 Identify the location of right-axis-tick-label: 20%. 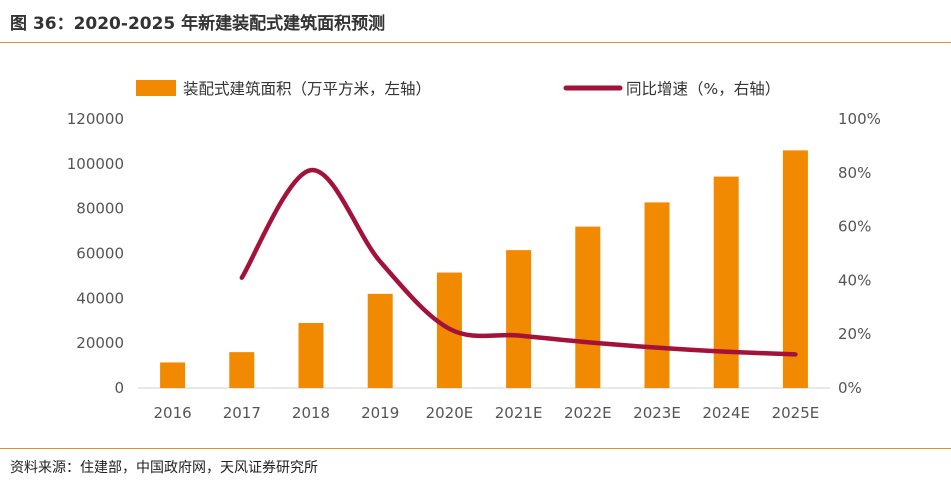
(854, 334).